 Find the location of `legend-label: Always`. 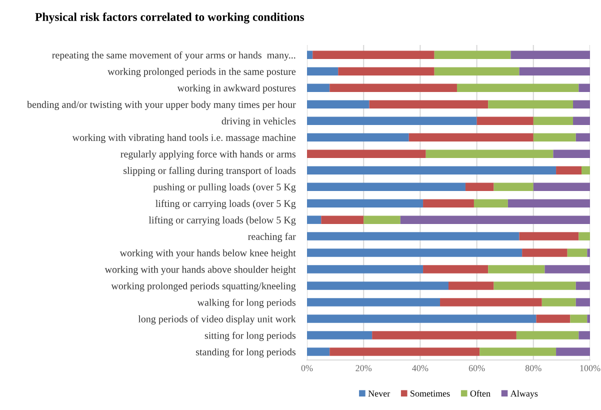

legend-label: Always is located at coordinates (524, 394).